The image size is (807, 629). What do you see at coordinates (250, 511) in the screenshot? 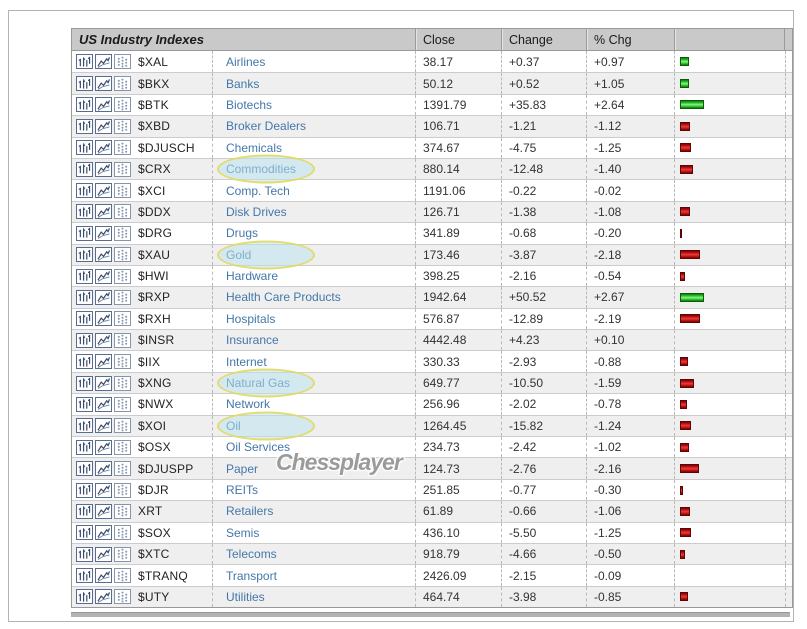
I see `index-name-link: Retailers` at bounding box center [250, 511].